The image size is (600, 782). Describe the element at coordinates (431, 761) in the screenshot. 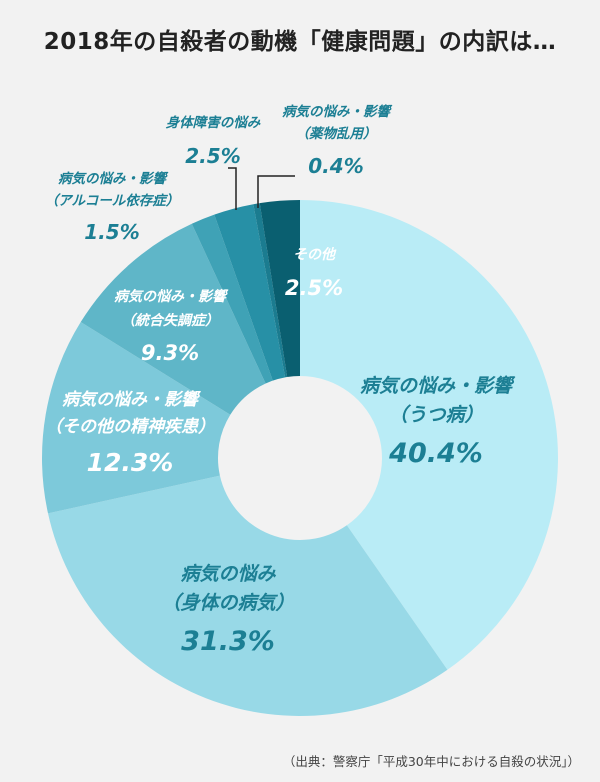

I see `source-note: （出典：警察庁「平成30年中における自殺の状況」）` at that location.